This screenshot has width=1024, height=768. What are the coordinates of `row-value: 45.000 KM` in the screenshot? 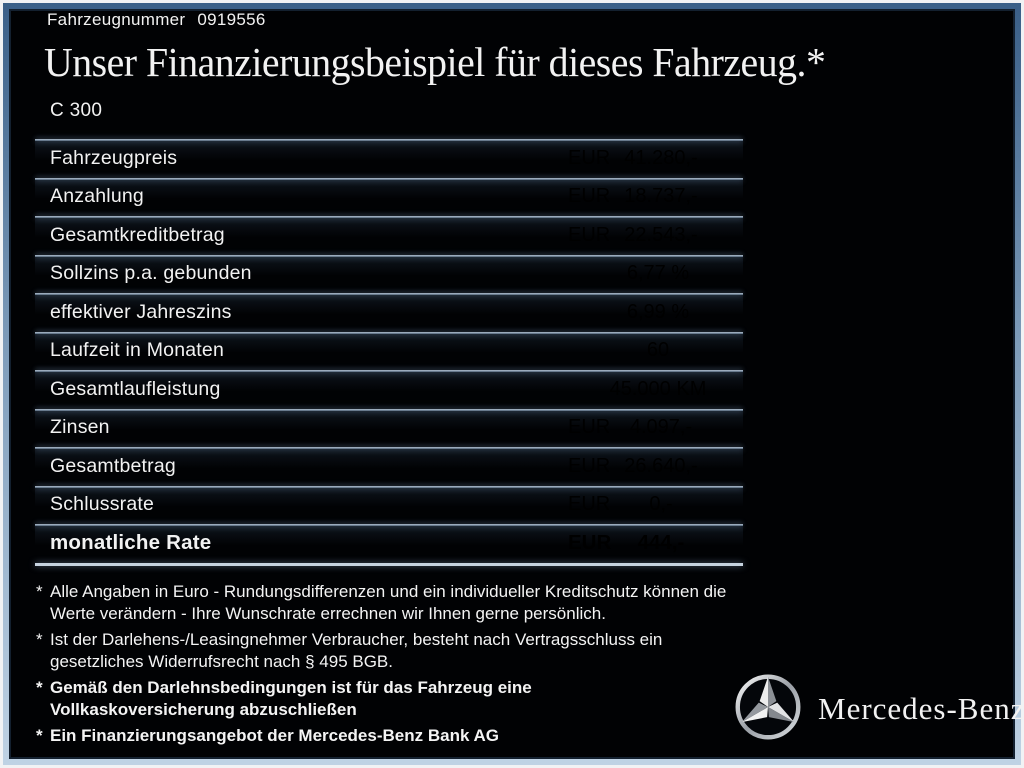 It's located at (658, 388).